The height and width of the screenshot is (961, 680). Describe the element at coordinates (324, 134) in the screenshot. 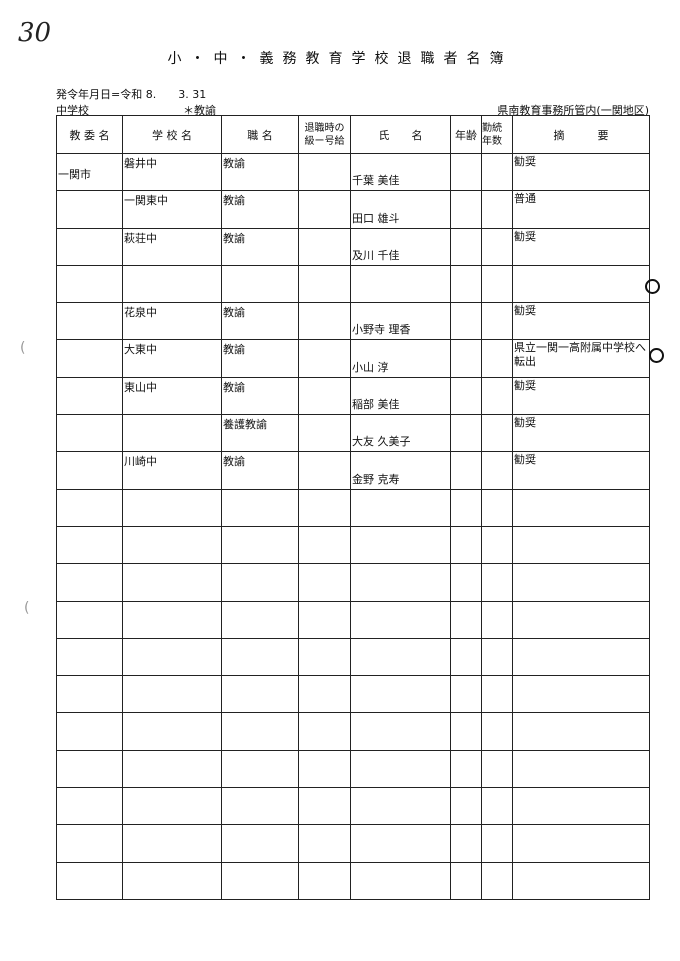

I see `col-grade: 退職時の 級ー号給` at that location.